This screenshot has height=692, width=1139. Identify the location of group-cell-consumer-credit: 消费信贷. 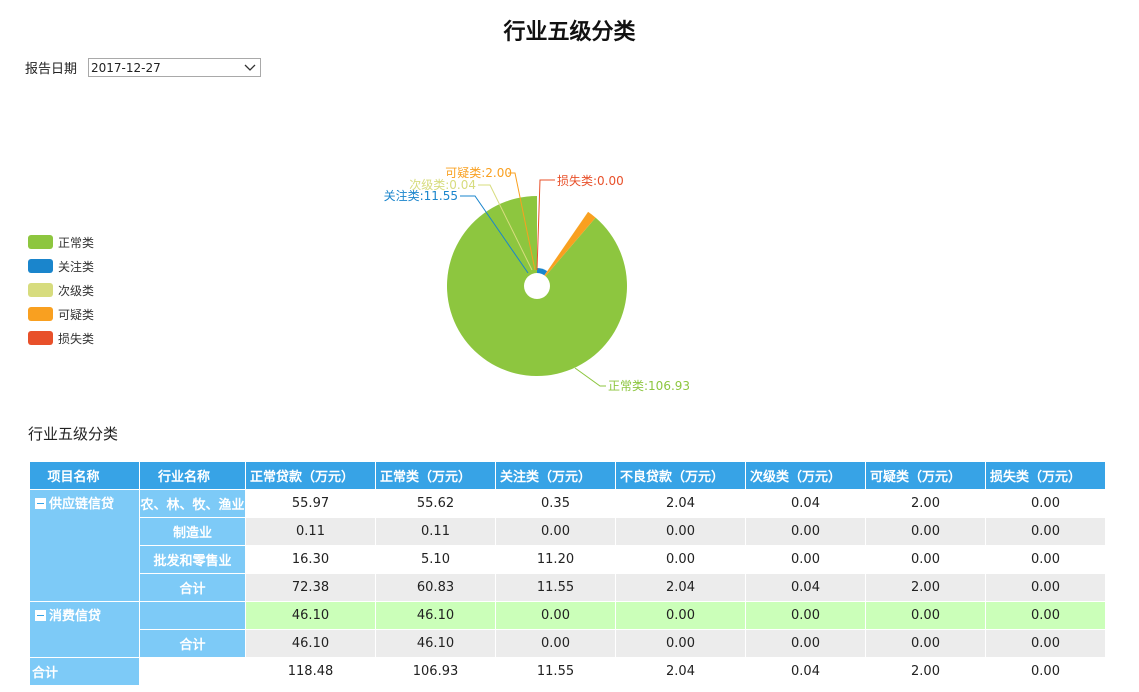
(84, 629).